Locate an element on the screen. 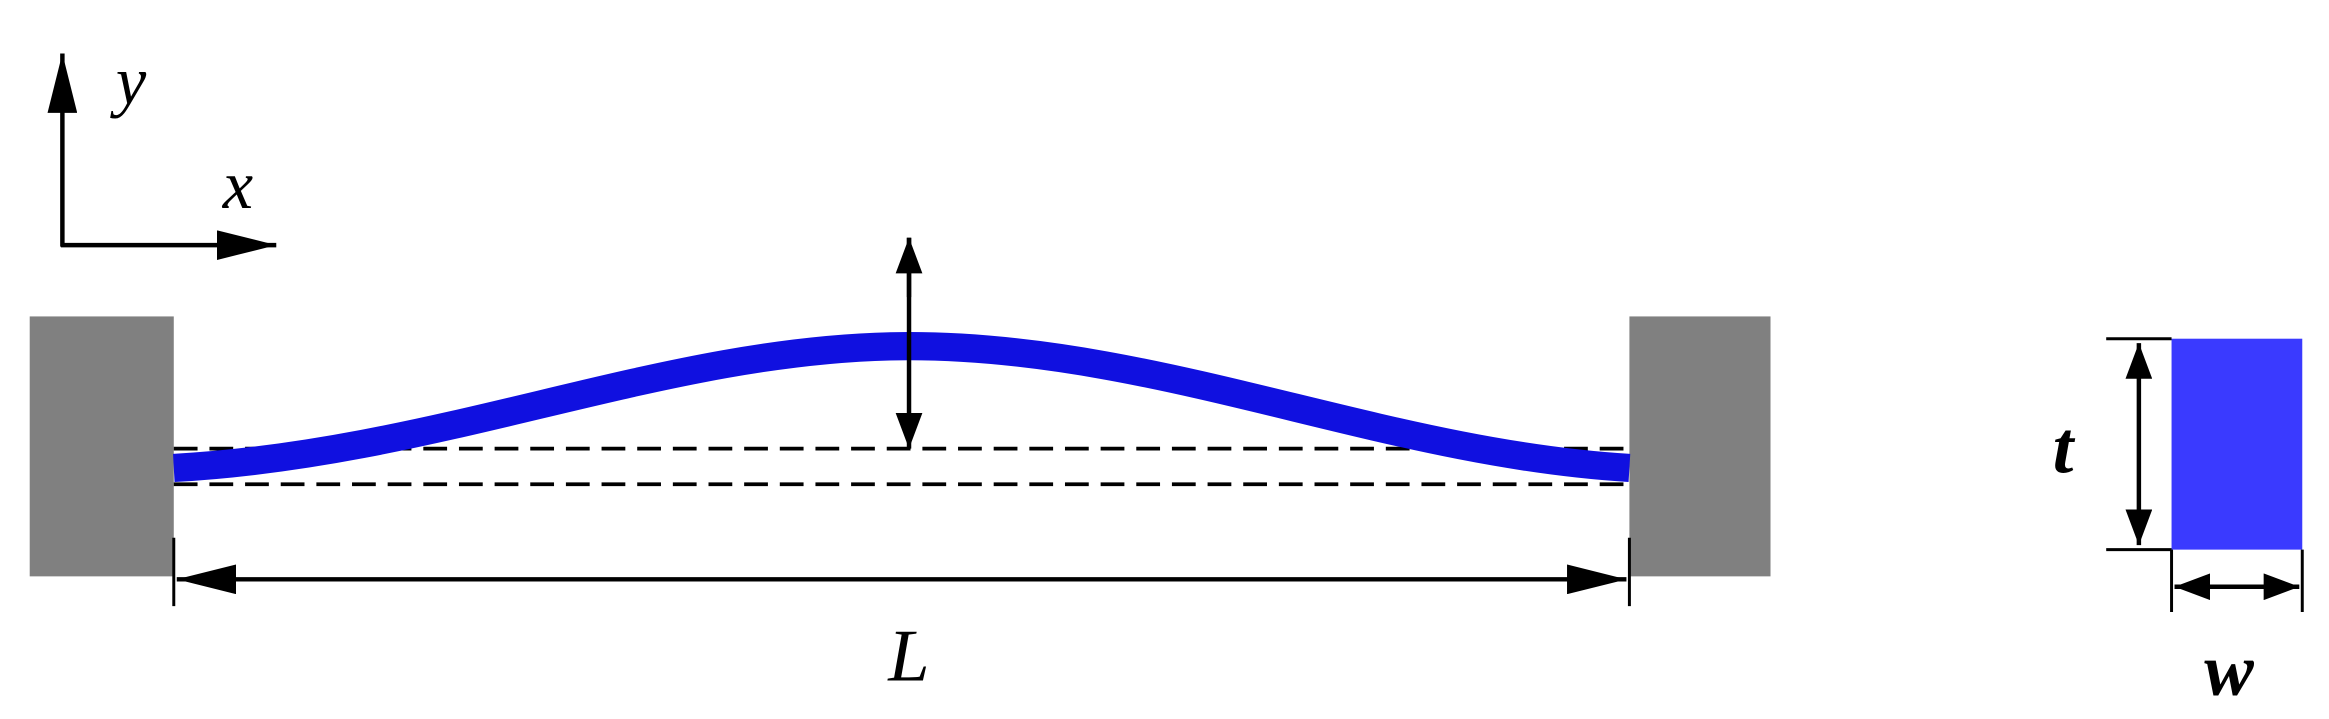 The height and width of the screenshot is (719, 2329). left-support is located at coordinates (101, 446).